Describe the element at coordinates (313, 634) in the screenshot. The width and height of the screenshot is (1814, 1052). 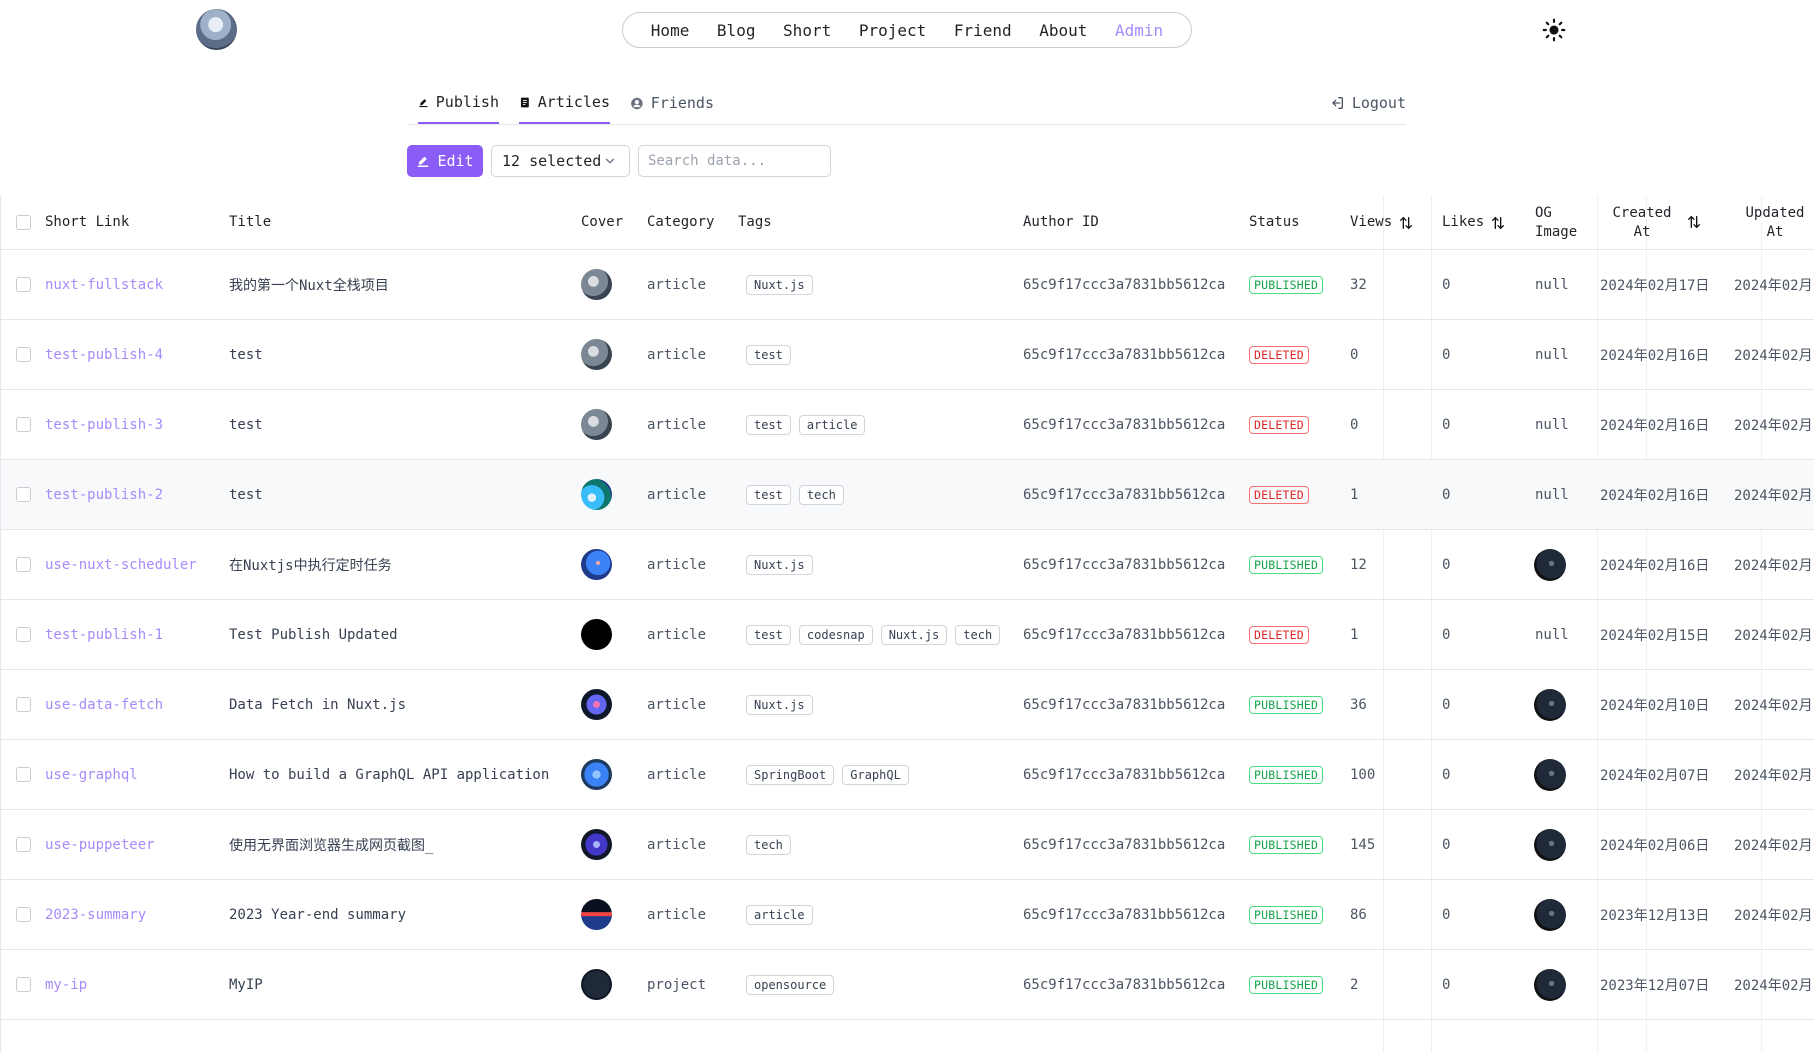
I see `article-title: Test Publish Updated` at that location.